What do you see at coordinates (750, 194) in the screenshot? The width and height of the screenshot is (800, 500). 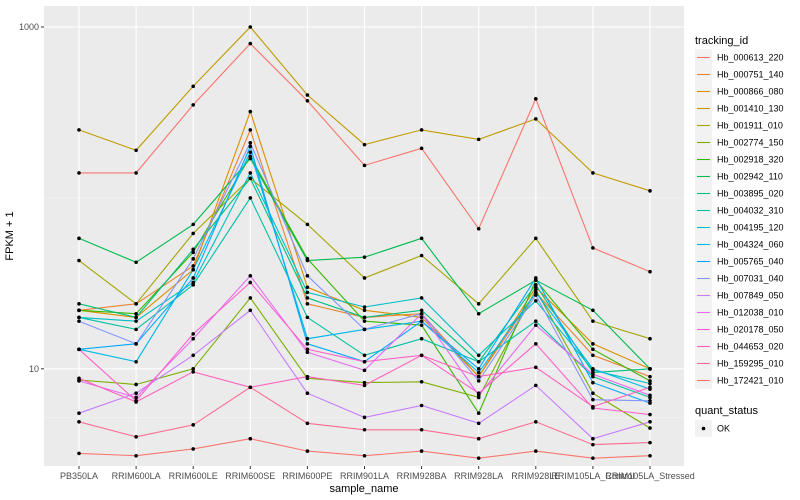 I see `legend-label-Hb_003895_020: Hb_003895_020` at bounding box center [750, 194].